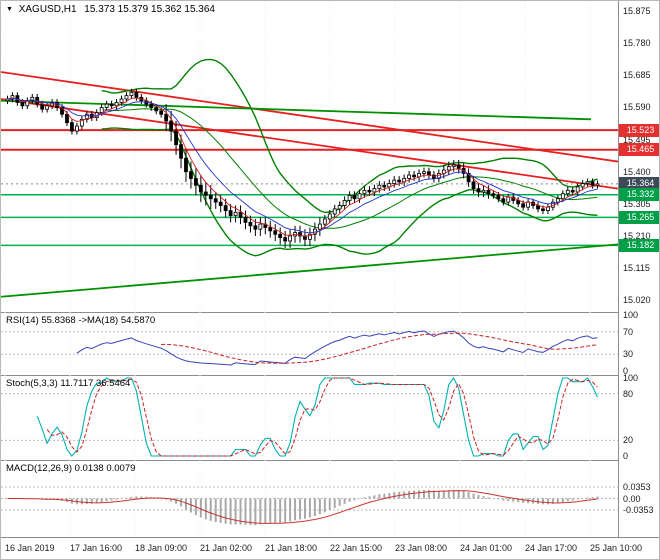 Image resolution: width=660 pixels, height=560 pixels. What do you see at coordinates (628, 440) in the screenshot?
I see `stoch-tick: 20` at bounding box center [628, 440].